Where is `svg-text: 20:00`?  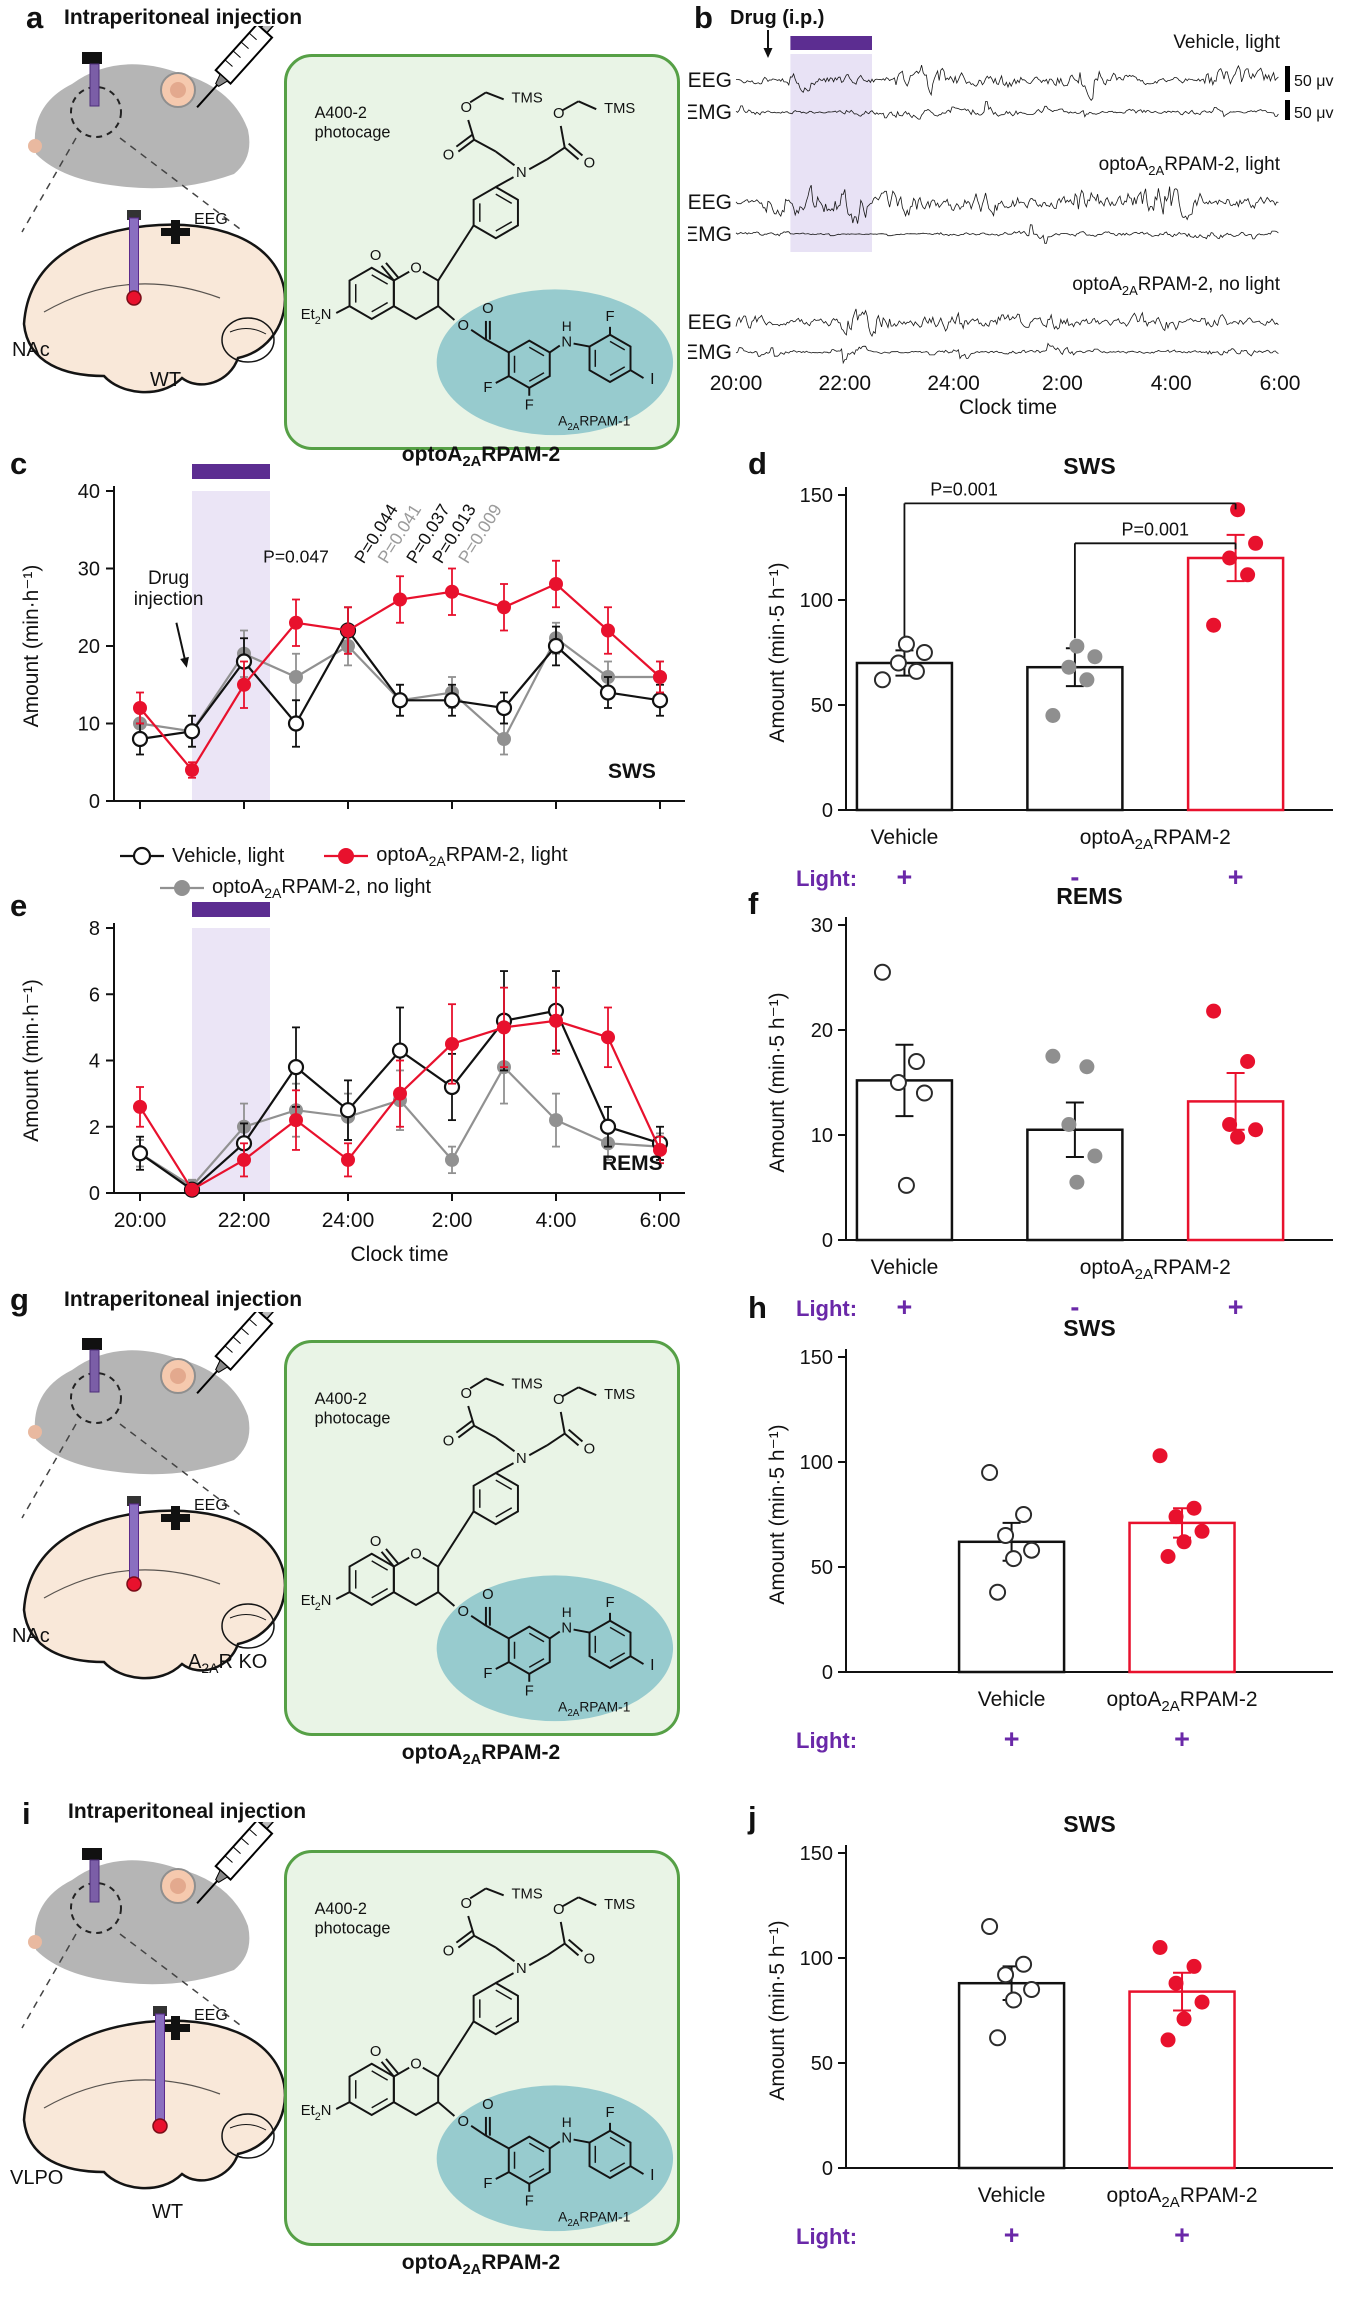
svg-text: 20:00 is located at coordinates (736, 383).